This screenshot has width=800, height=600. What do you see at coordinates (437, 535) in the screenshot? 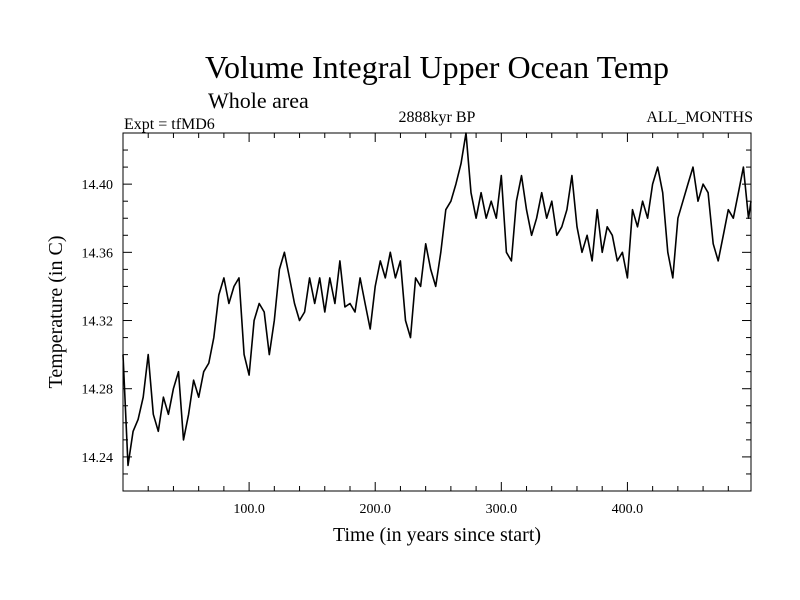
I see `x-axis-label: Time (in years since start)` at bounding box center [437, 535].